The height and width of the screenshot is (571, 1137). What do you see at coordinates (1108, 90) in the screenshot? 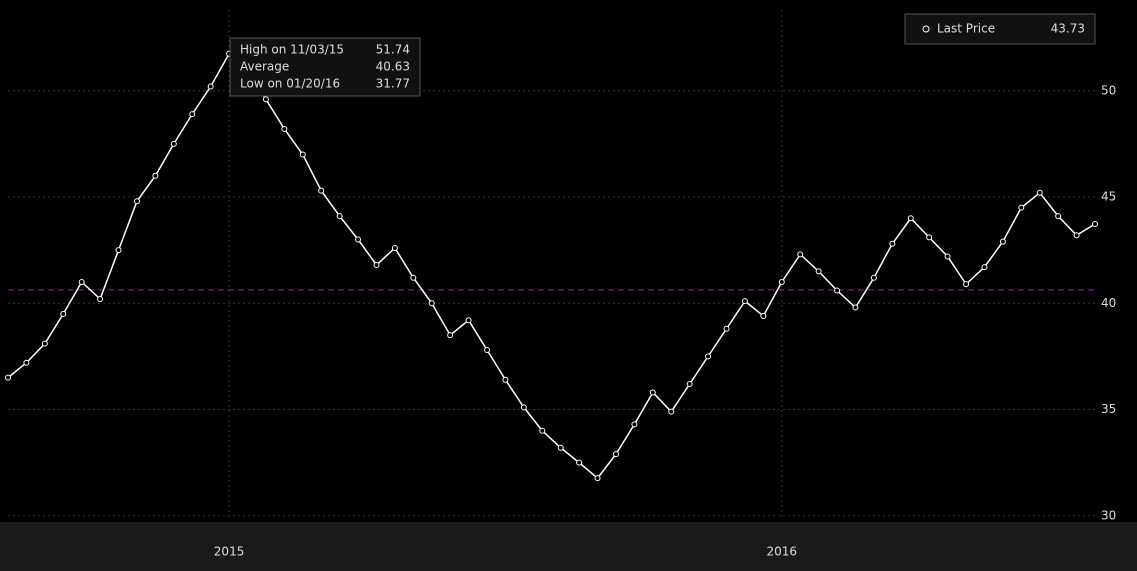
I see `y-tick-label: 50` at bounding box center [1108, 90].